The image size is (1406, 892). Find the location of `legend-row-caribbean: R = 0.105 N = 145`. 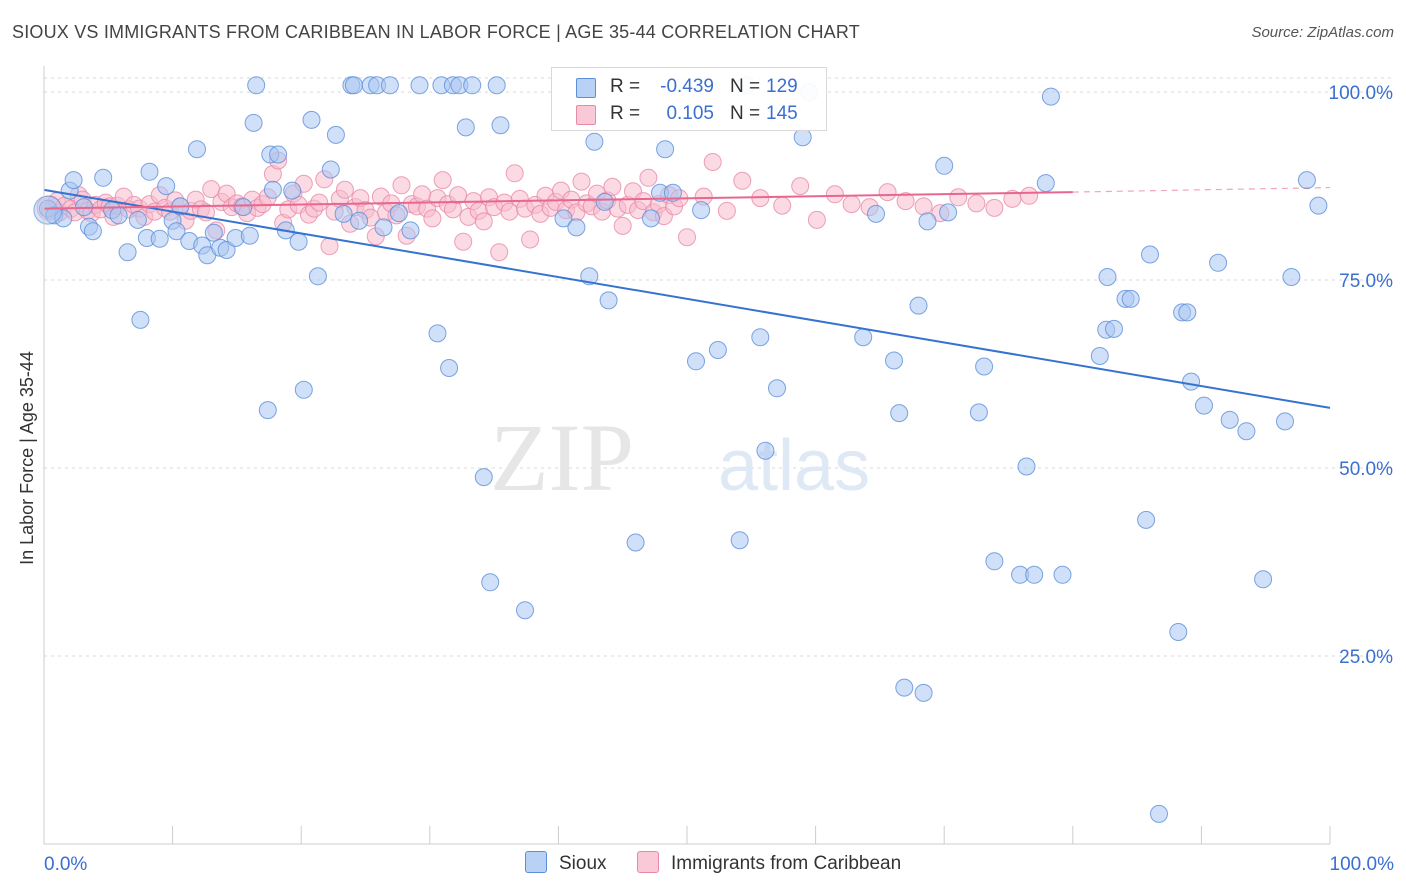

legend-row-caribbean: R = 0.105 N = 145 is located at coordinates (689, 114).